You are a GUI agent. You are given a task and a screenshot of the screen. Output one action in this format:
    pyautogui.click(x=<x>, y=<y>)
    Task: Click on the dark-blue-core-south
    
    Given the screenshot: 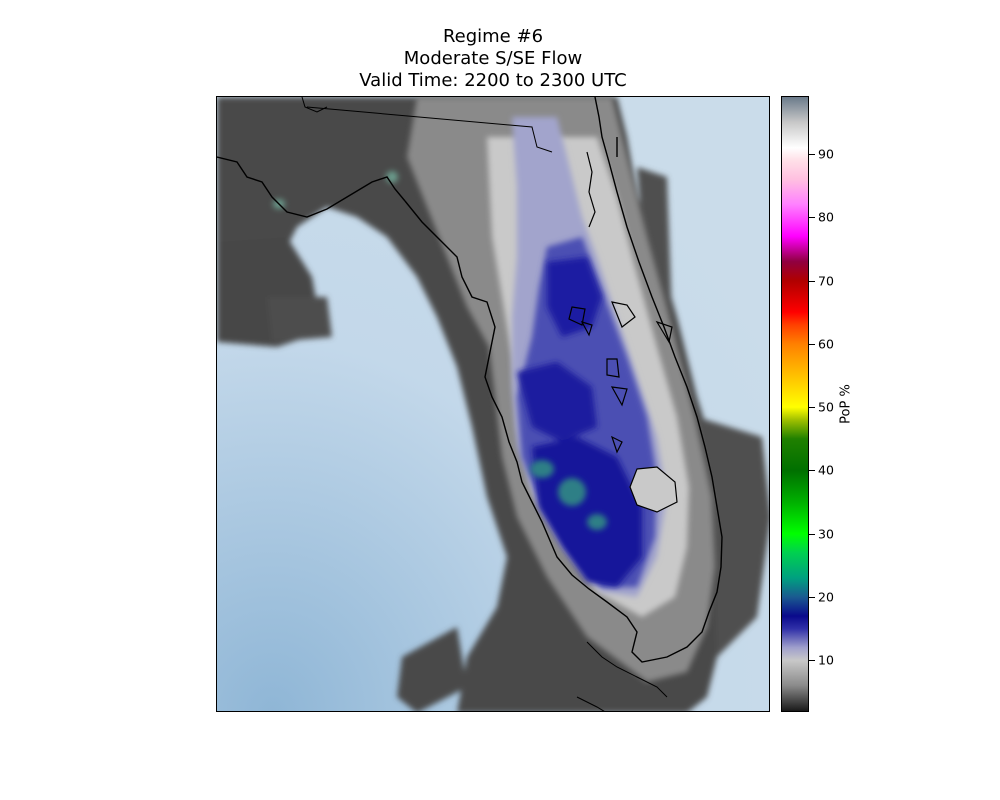 What is the action you would take?
    pyautogui.click(x=587, y=512)
    